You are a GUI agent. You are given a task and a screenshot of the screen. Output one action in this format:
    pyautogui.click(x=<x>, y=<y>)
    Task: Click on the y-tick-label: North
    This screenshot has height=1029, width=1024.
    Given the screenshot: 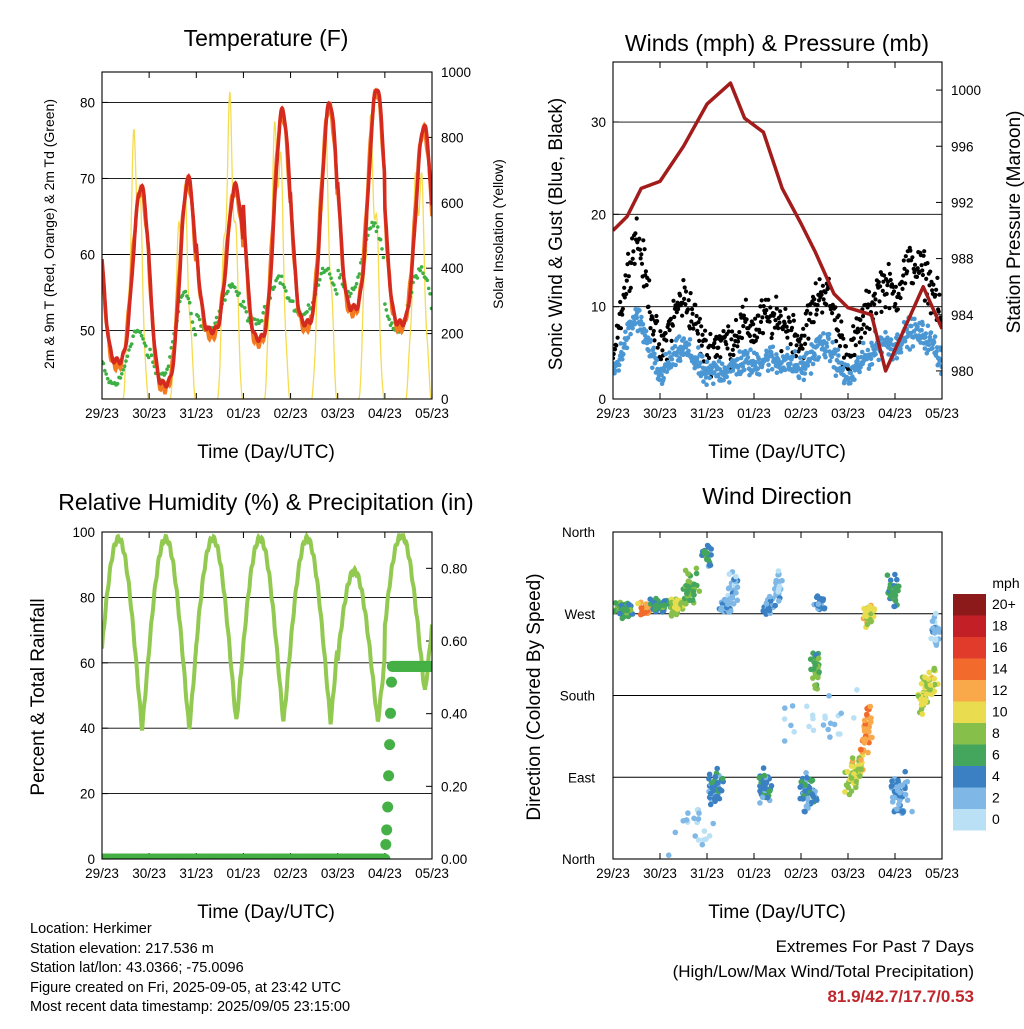 What is the action you would take?
    pyautogui.click(x=578, y=859)
    